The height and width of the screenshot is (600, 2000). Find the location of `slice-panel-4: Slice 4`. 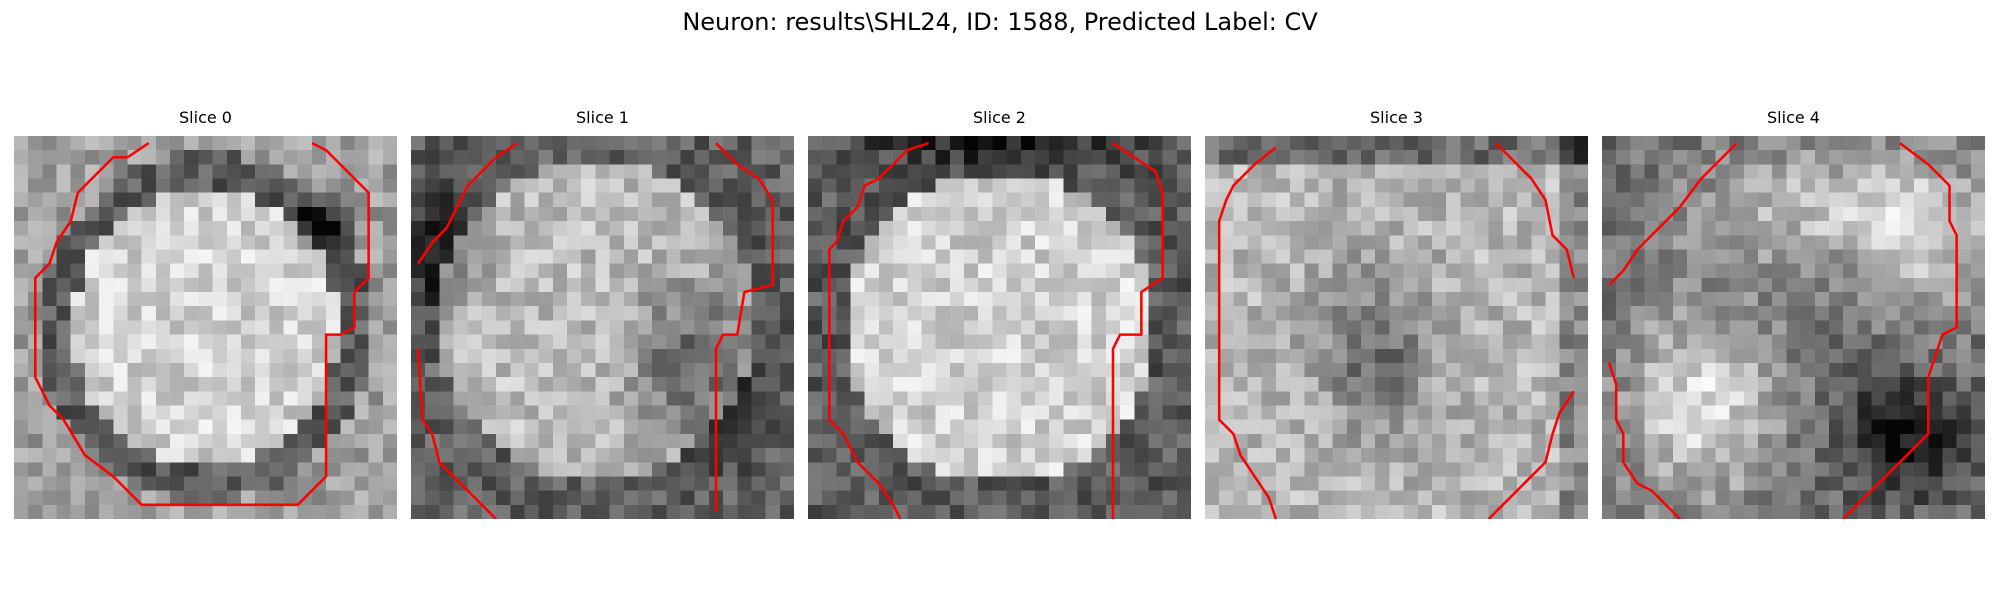

slice-panel-4: Slice 4 is located at coordinates (1793, 313).